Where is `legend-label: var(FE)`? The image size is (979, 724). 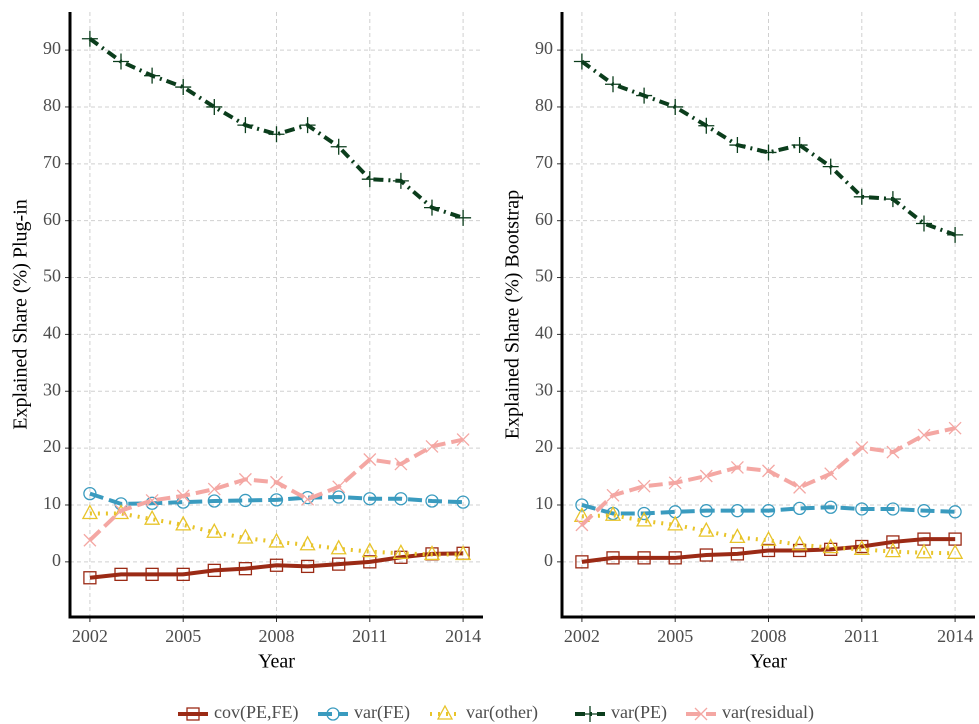 legend-label: var(FE) is located at coordinates (382, 712).